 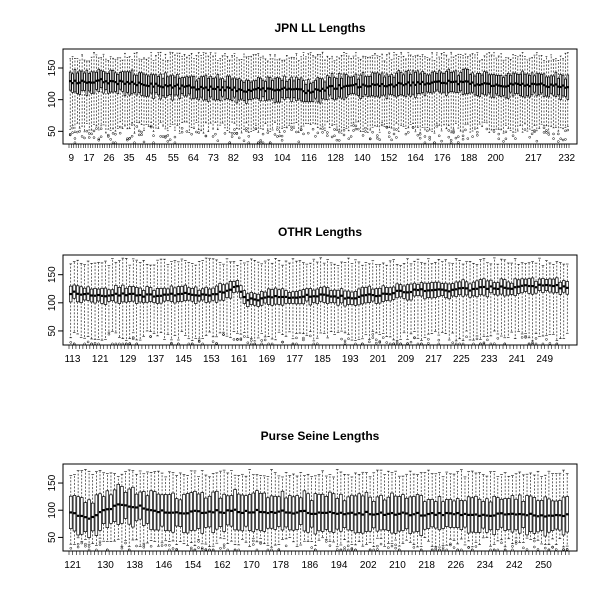 What do you see at coordinates (109, 158) in the screenshot?
I see `x-tick-label: 26` at bounding box center [109, 158].